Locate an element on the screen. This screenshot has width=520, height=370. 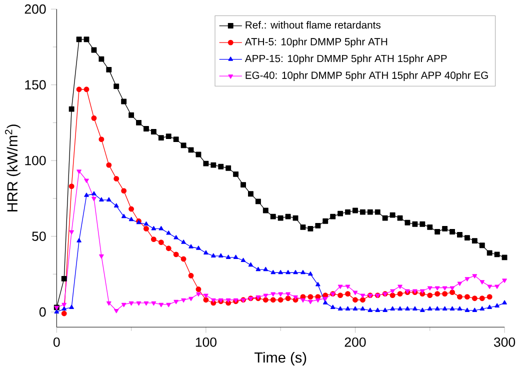
legend-label: APP-15: 10phr DMMP 5phr ATH 15phr APP is located at coordinates (345, 59).